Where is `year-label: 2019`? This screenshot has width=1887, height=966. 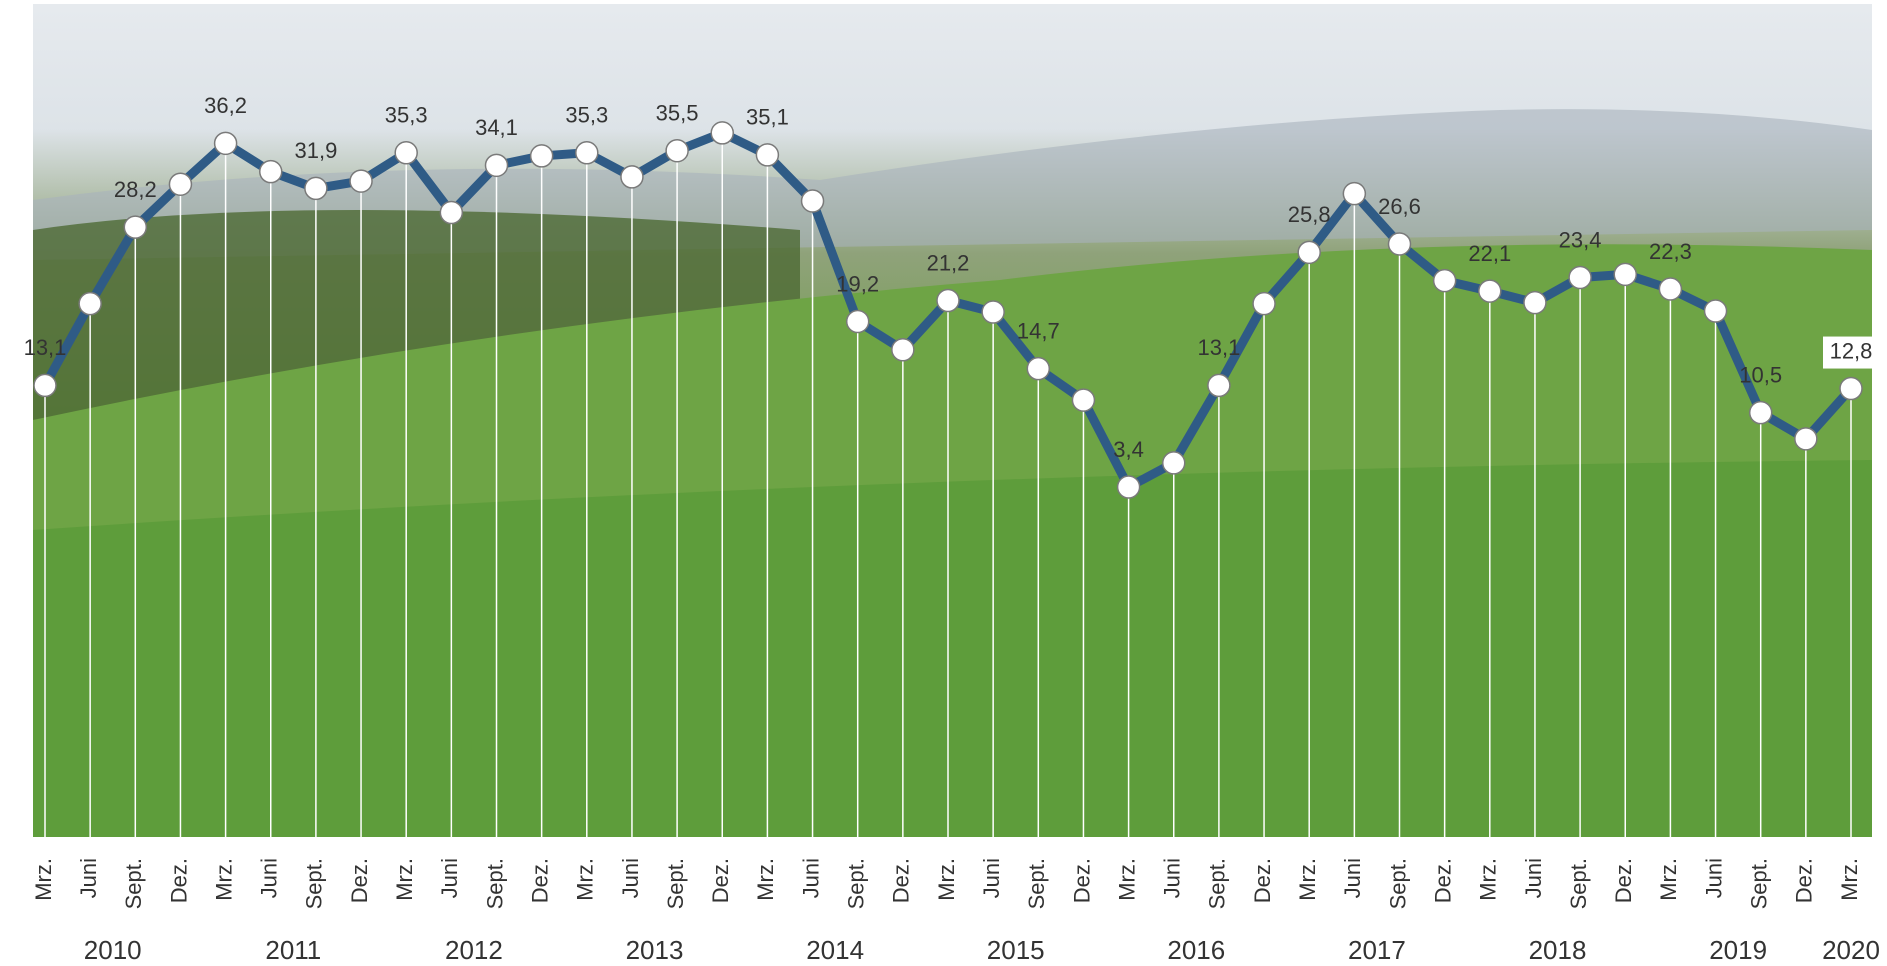 year-label: 2019 is located at coordinates (1738, 950).